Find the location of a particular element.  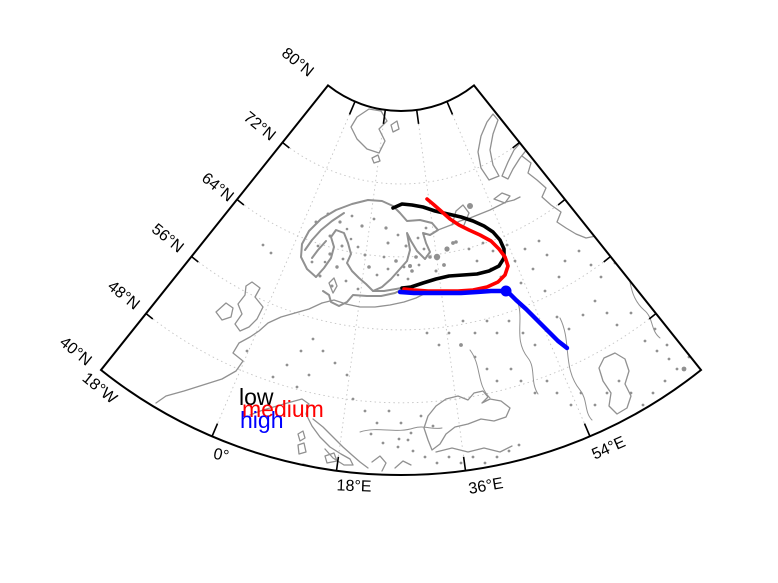

trajectory-low is located at coordinates (448, 246).